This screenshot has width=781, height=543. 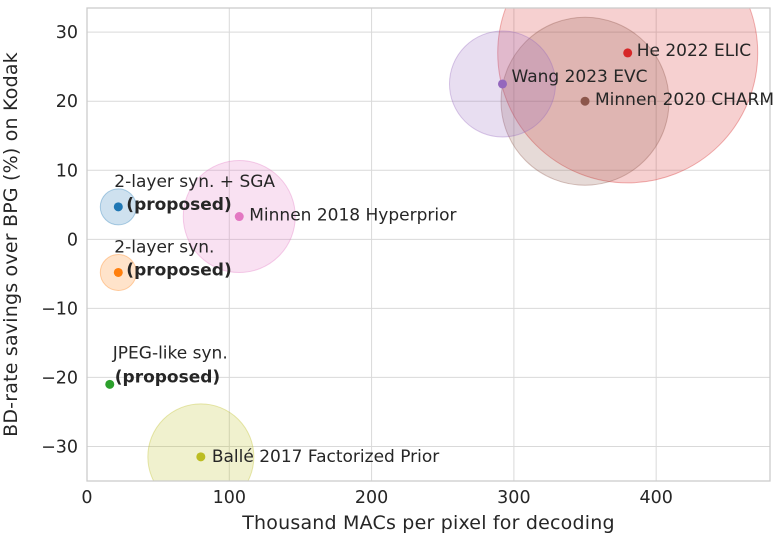 I want to click on point-label-two-layer-syn-proposed: (proposed), so click(x=178, y=270).